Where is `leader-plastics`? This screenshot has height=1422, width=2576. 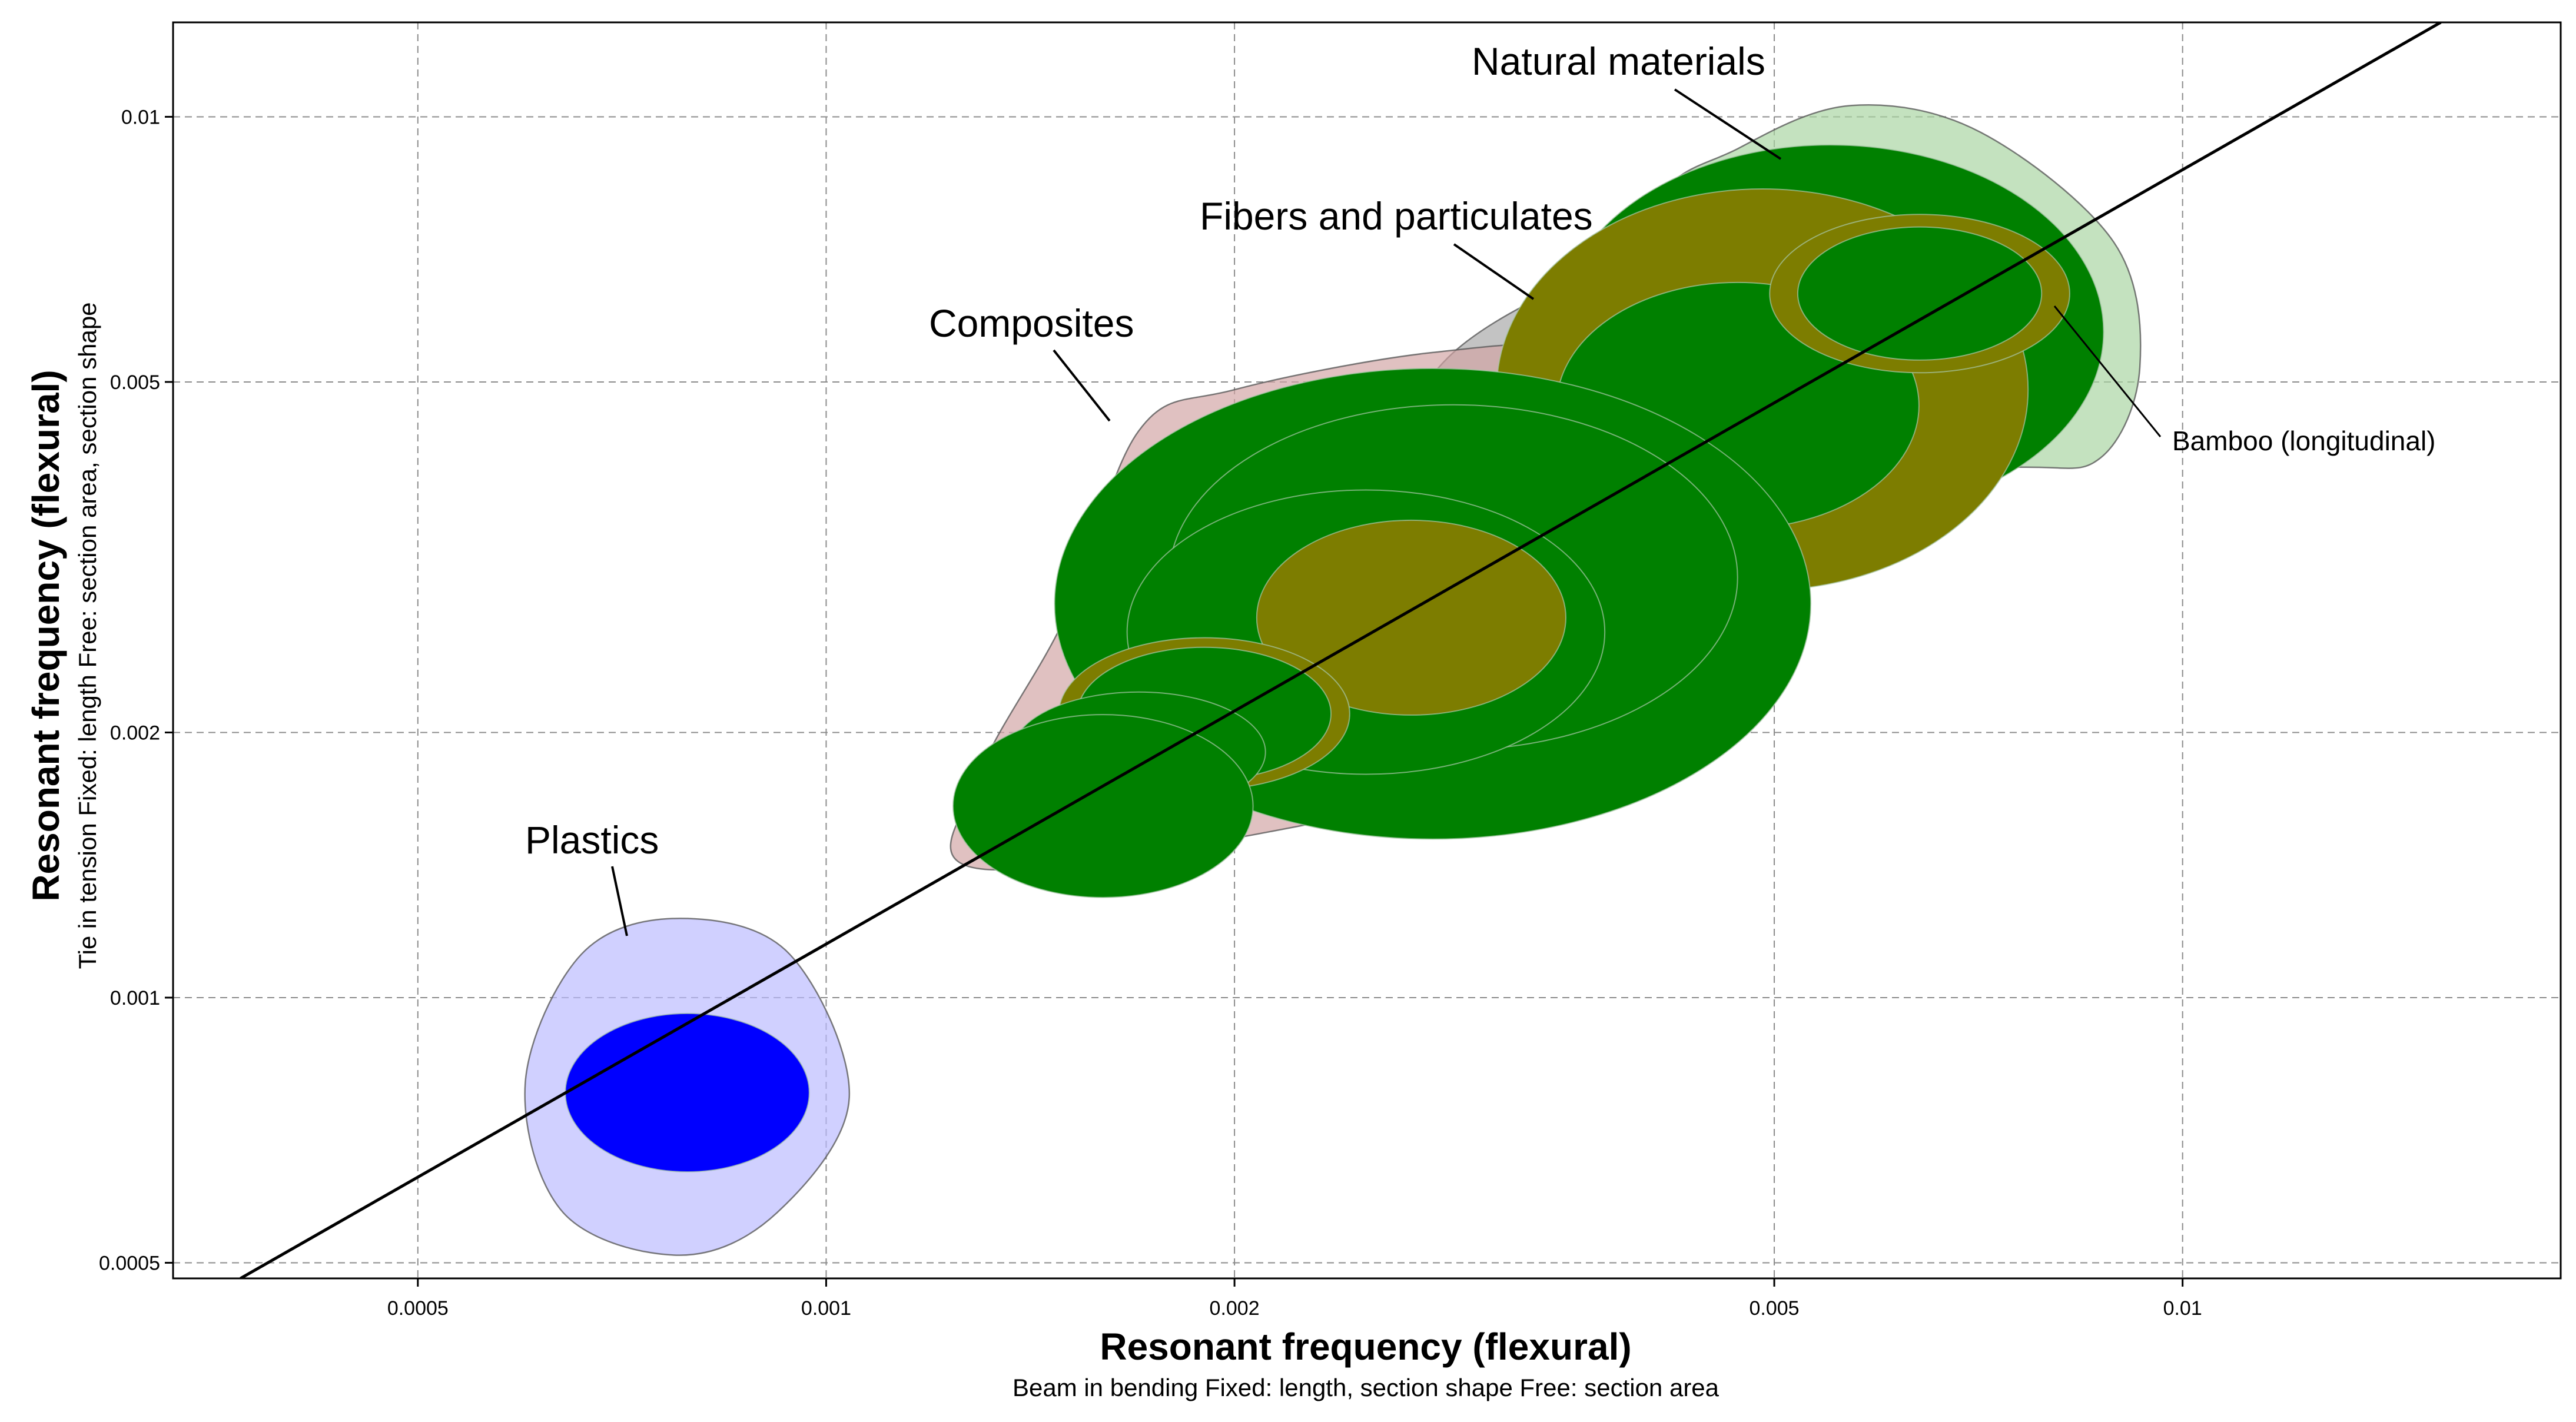
leader-plastics is located at coordinates (620, 901).